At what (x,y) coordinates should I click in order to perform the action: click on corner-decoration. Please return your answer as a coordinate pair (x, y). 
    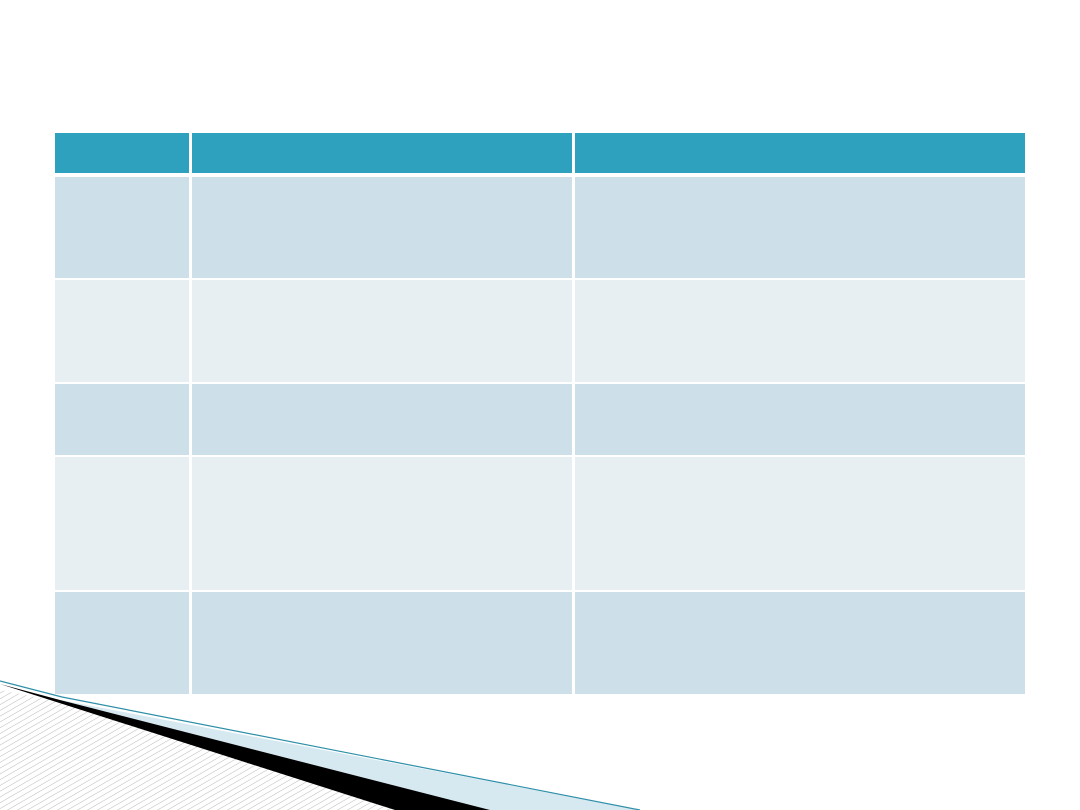
    Looking at the image, I should click on (320, 745).